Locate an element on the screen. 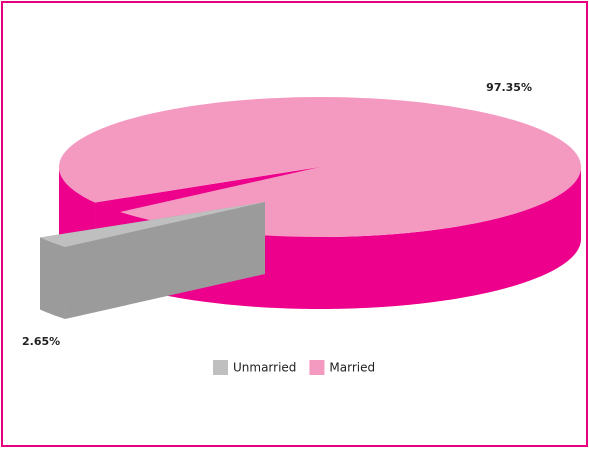 This screenshot has height=452, width=589. legend-label: Married is located at coordinates (352, 368).